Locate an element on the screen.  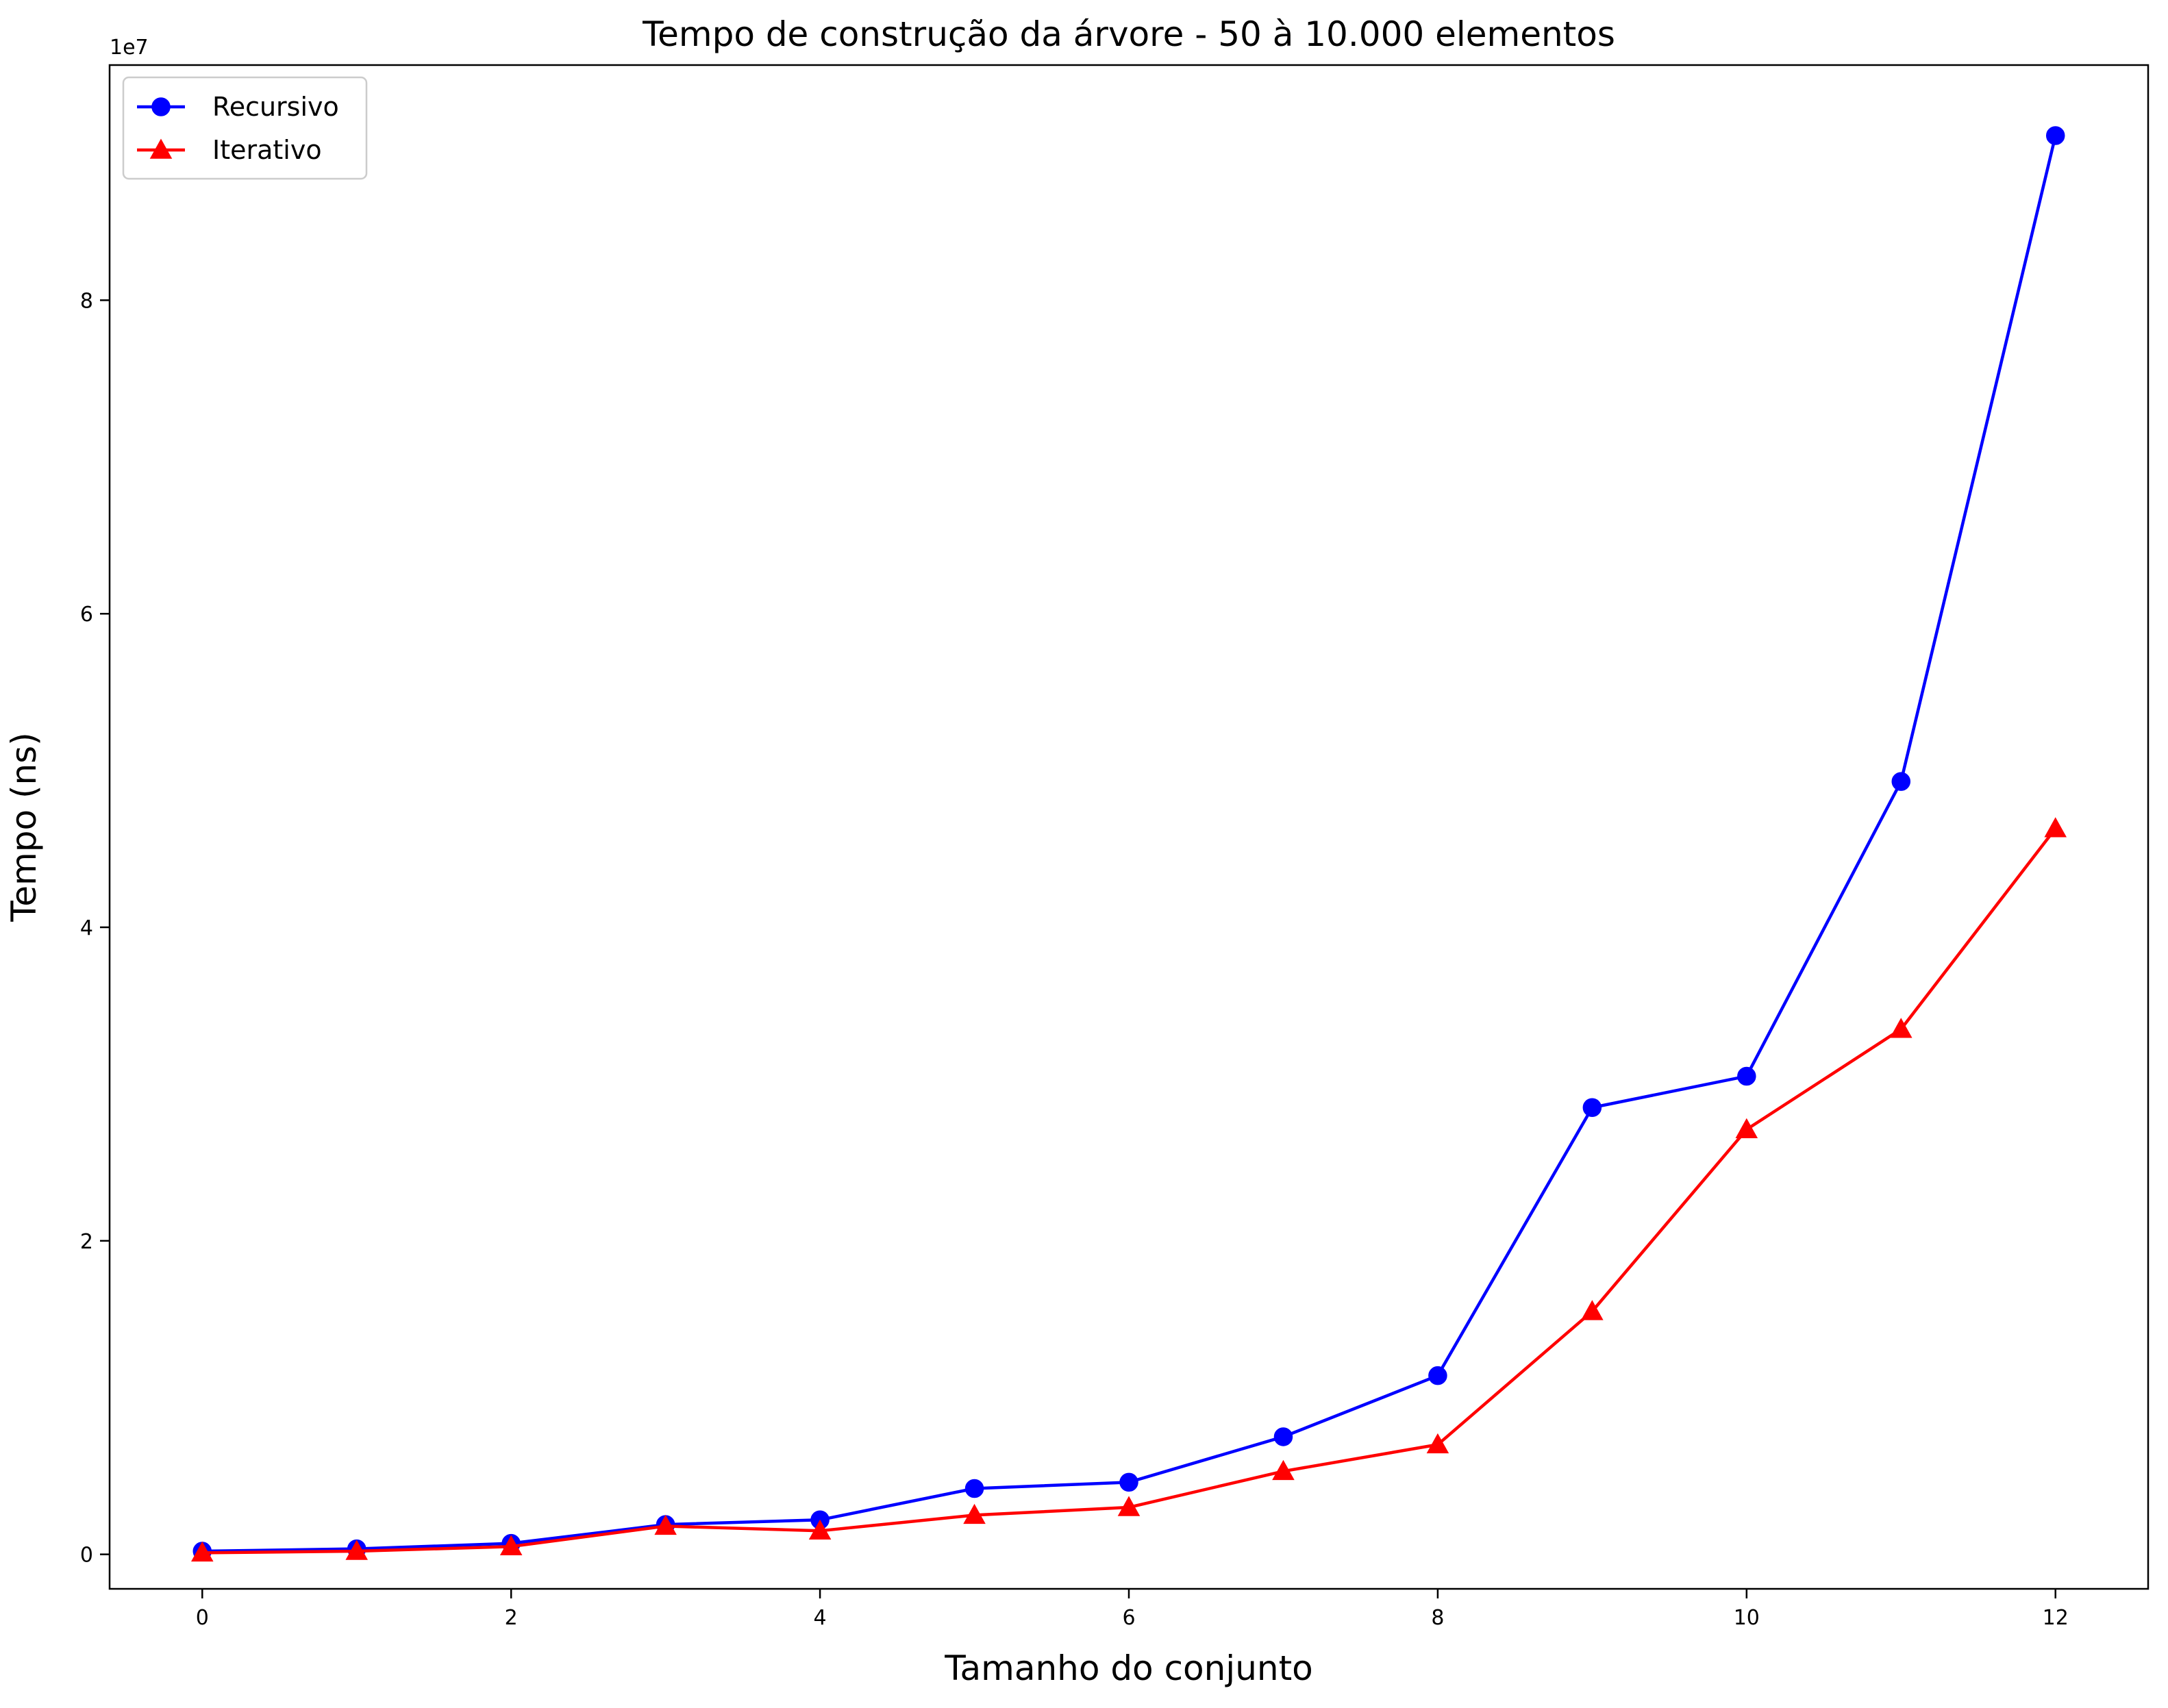
legend-label: Recursivo is located at coordinates (275, 107).